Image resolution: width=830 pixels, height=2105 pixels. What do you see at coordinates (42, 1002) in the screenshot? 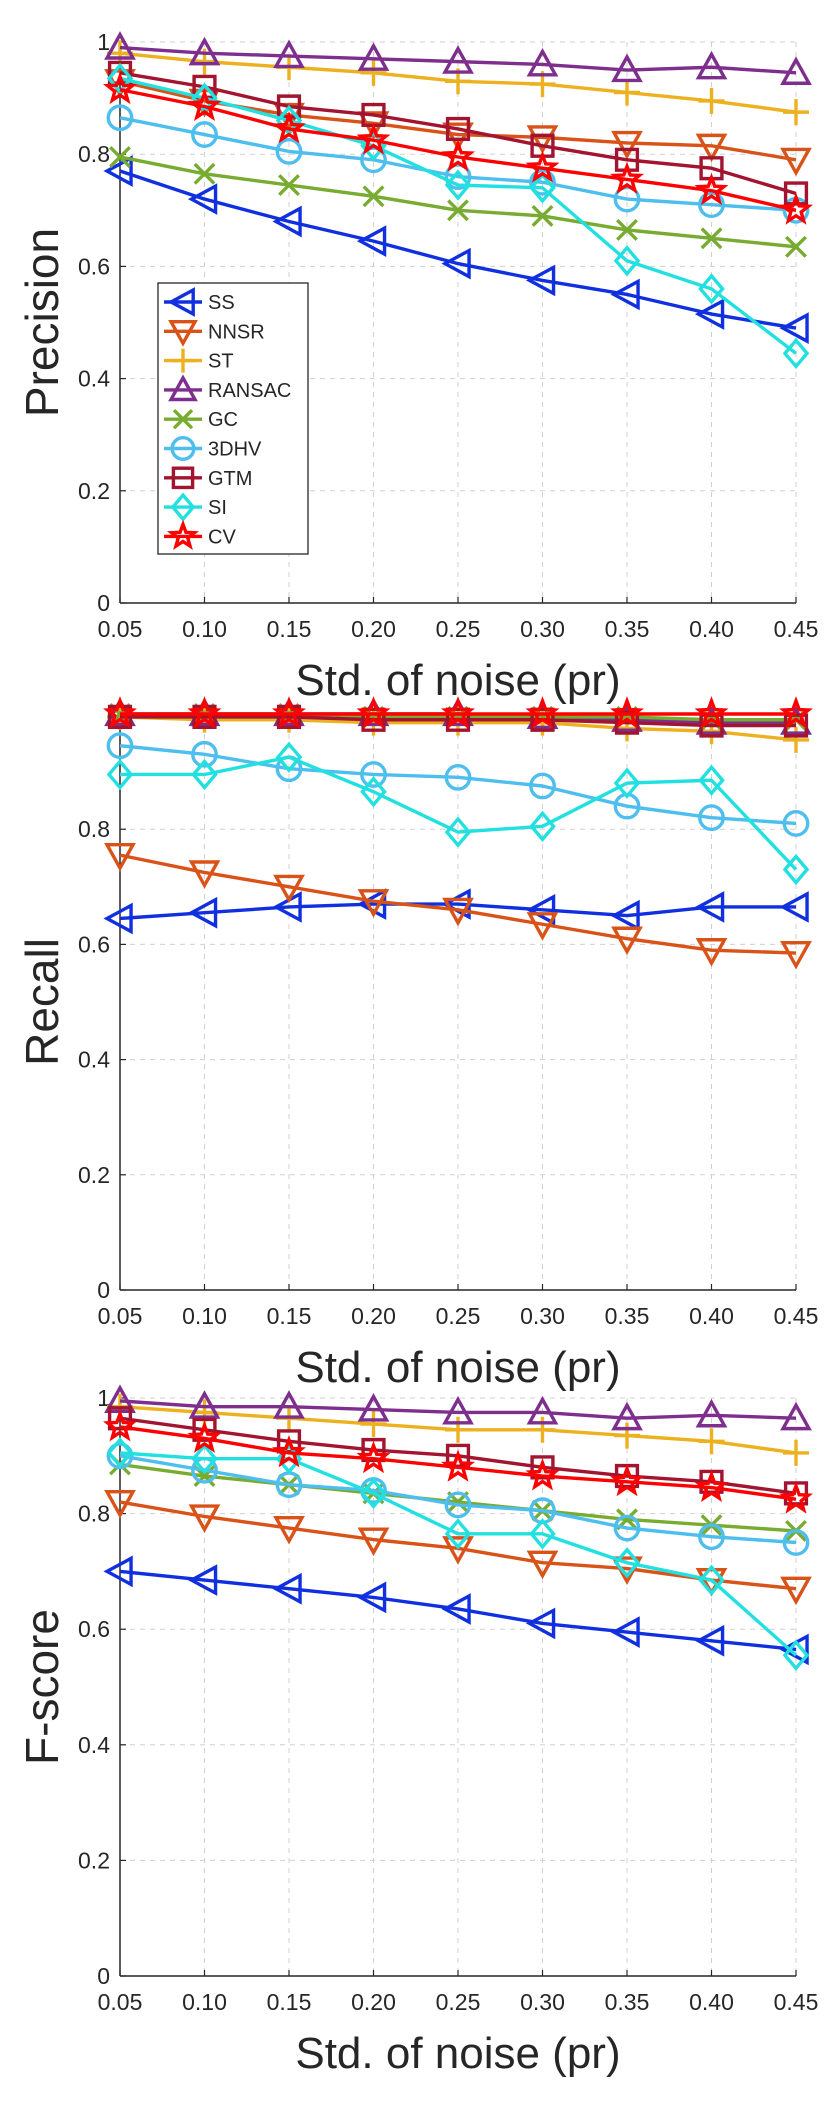
I see `y-axis-label: Recall` at bounding box center [42, 1002].